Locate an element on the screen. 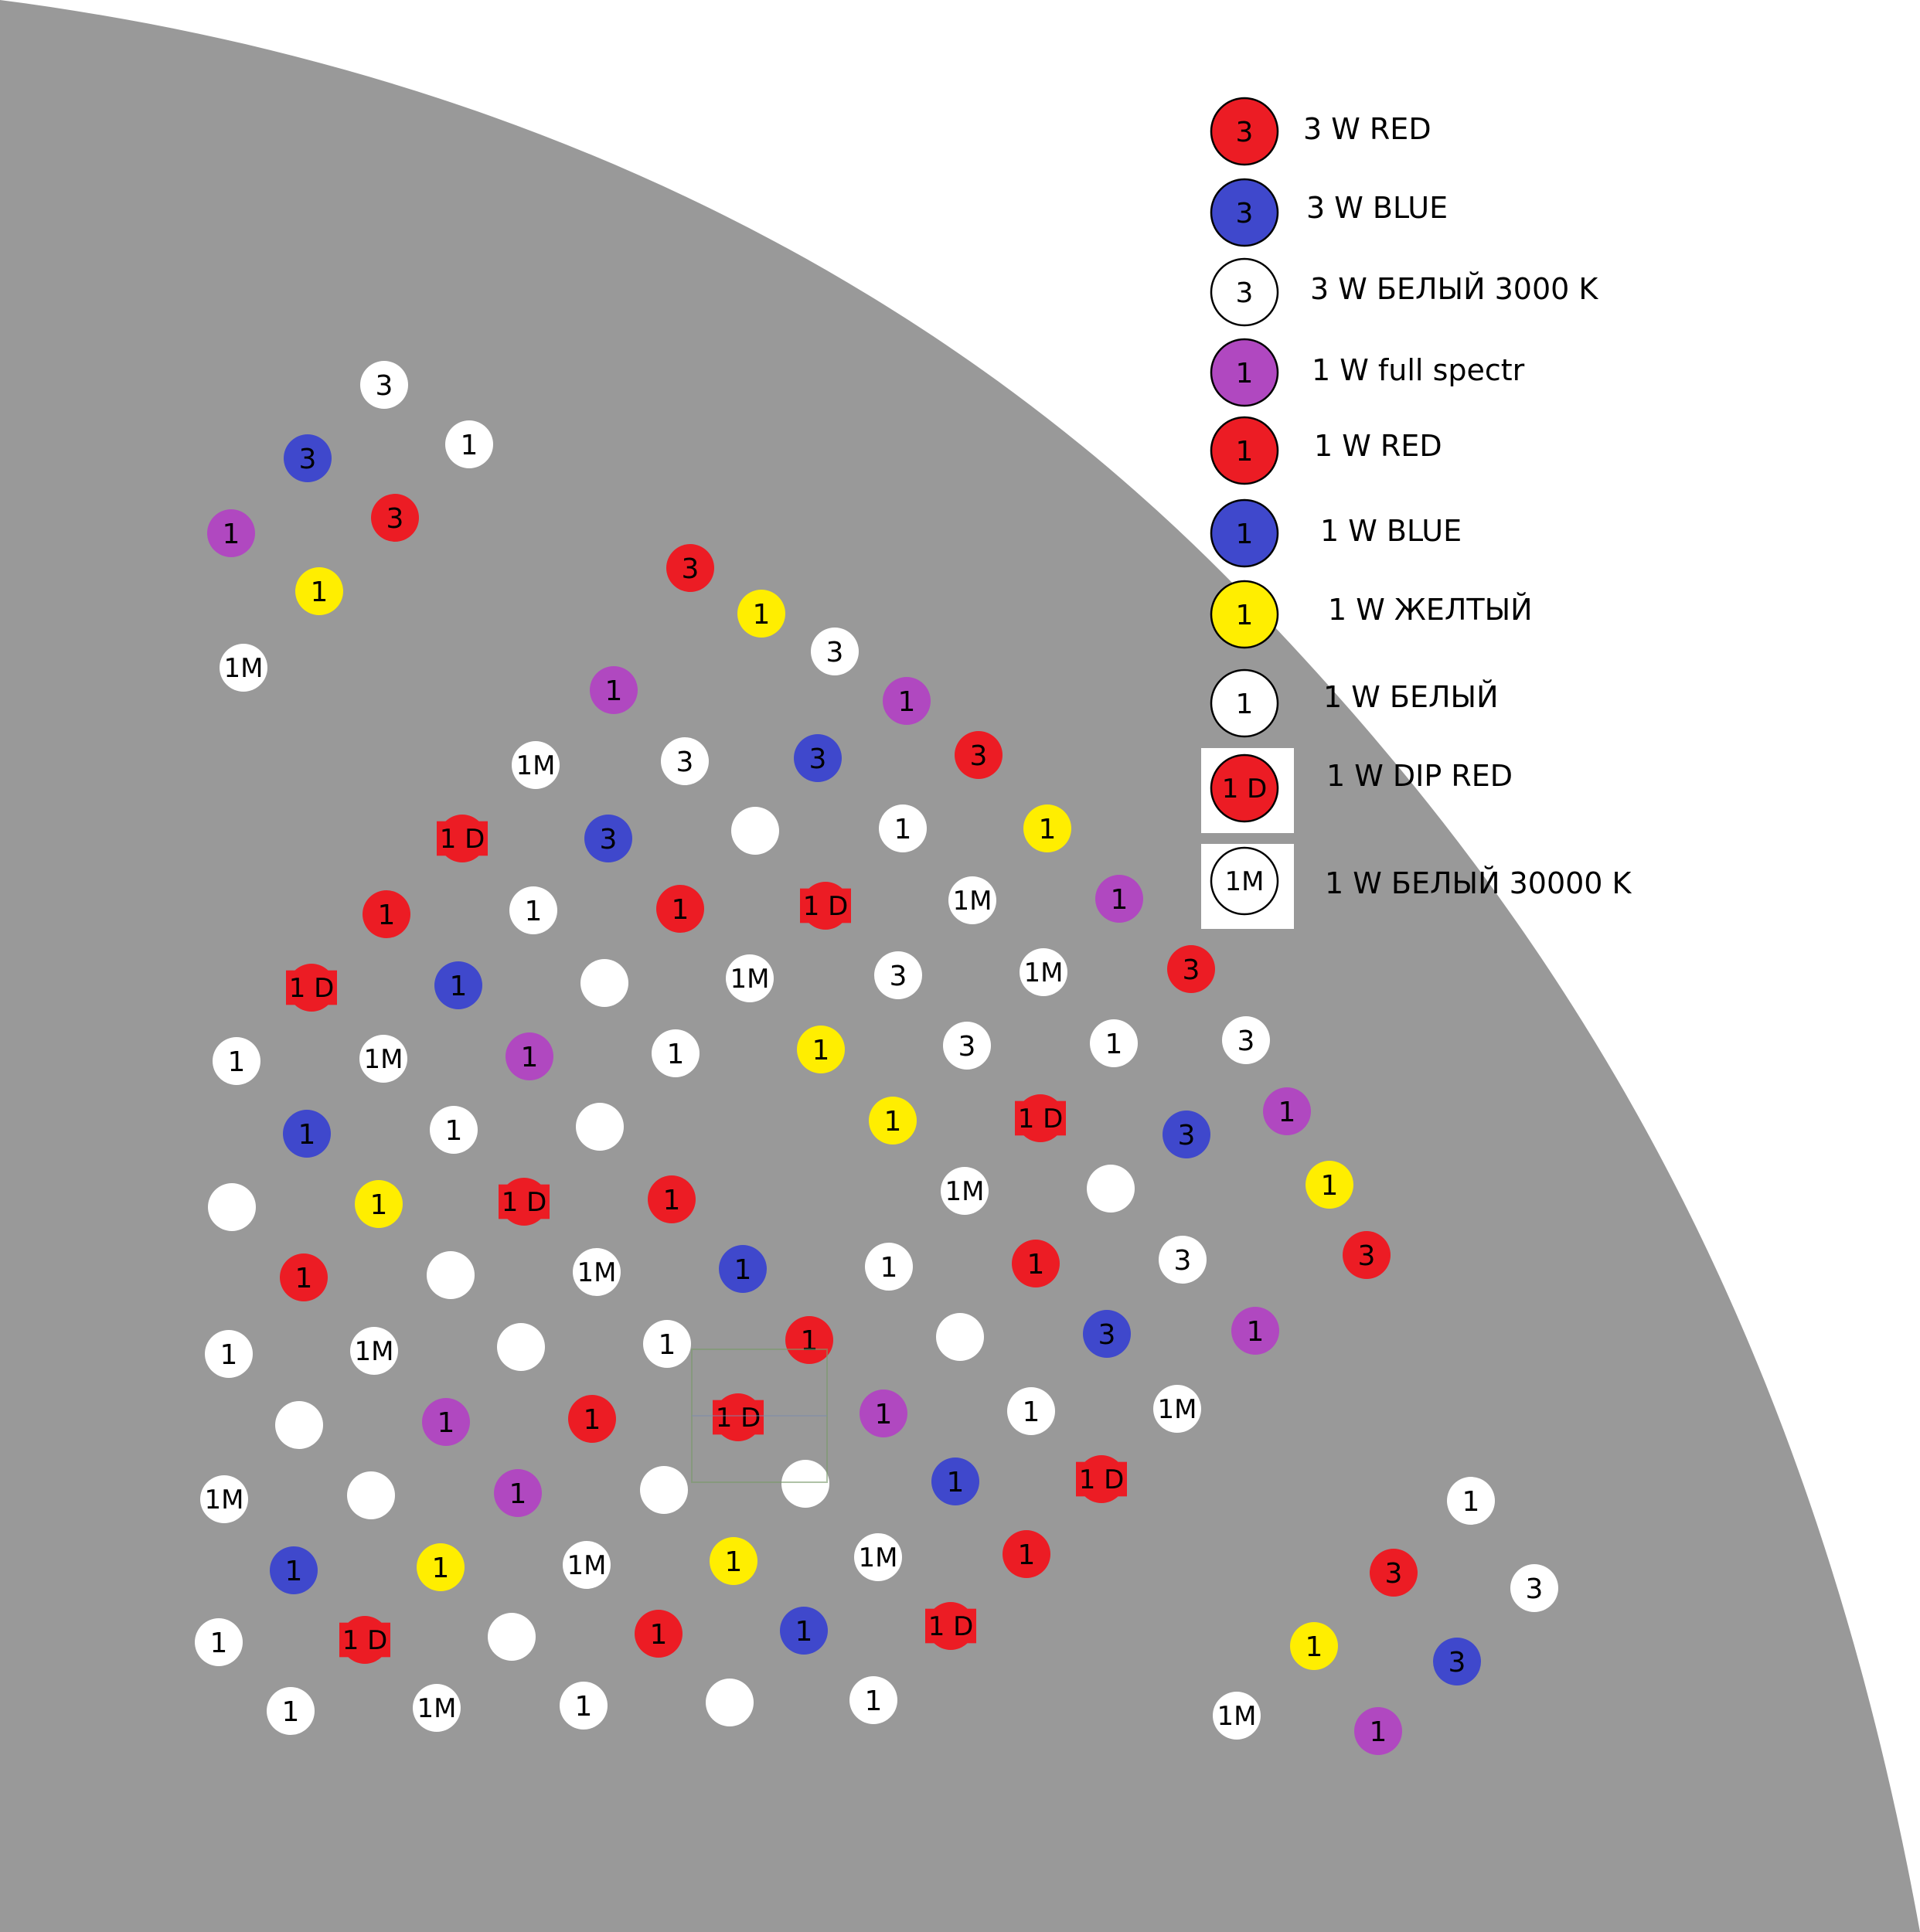 This screenshot has height=1932, width=1920. led-symbol: 1 D is located at coordinates (1245, 789).